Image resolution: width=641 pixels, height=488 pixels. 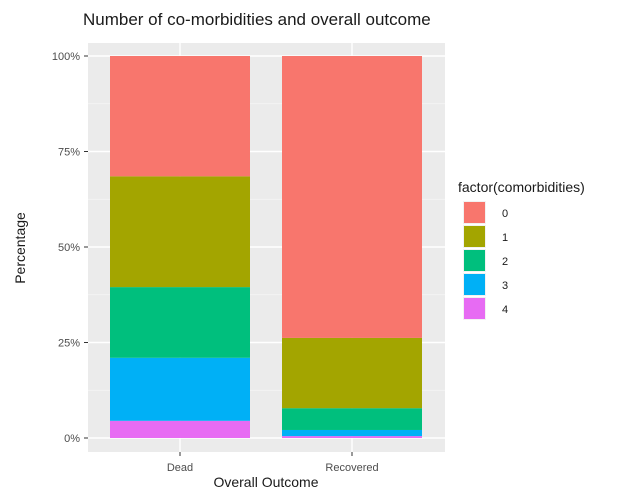 What do you see at coordinates (180, 468) in the screenshot?
I see `x-tick-label: Dead` at bounding box center [180, 468].